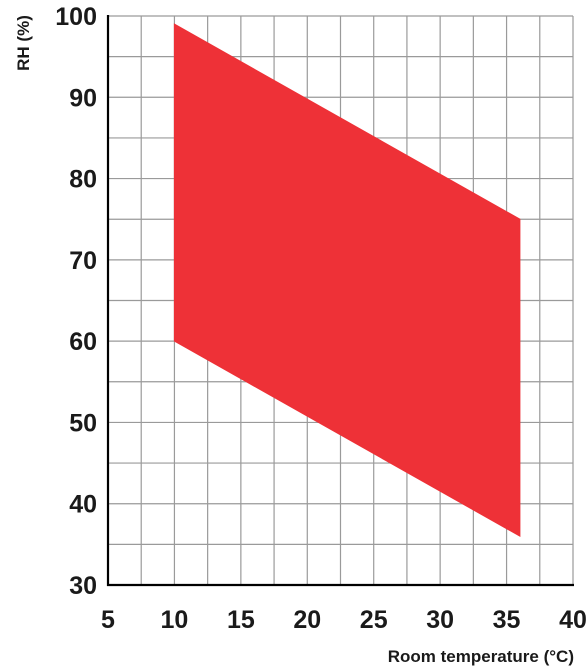  Describe the element at coordinates (23, 43) in the screenshot. I see `y-axis-title: RH (%)` at that location.